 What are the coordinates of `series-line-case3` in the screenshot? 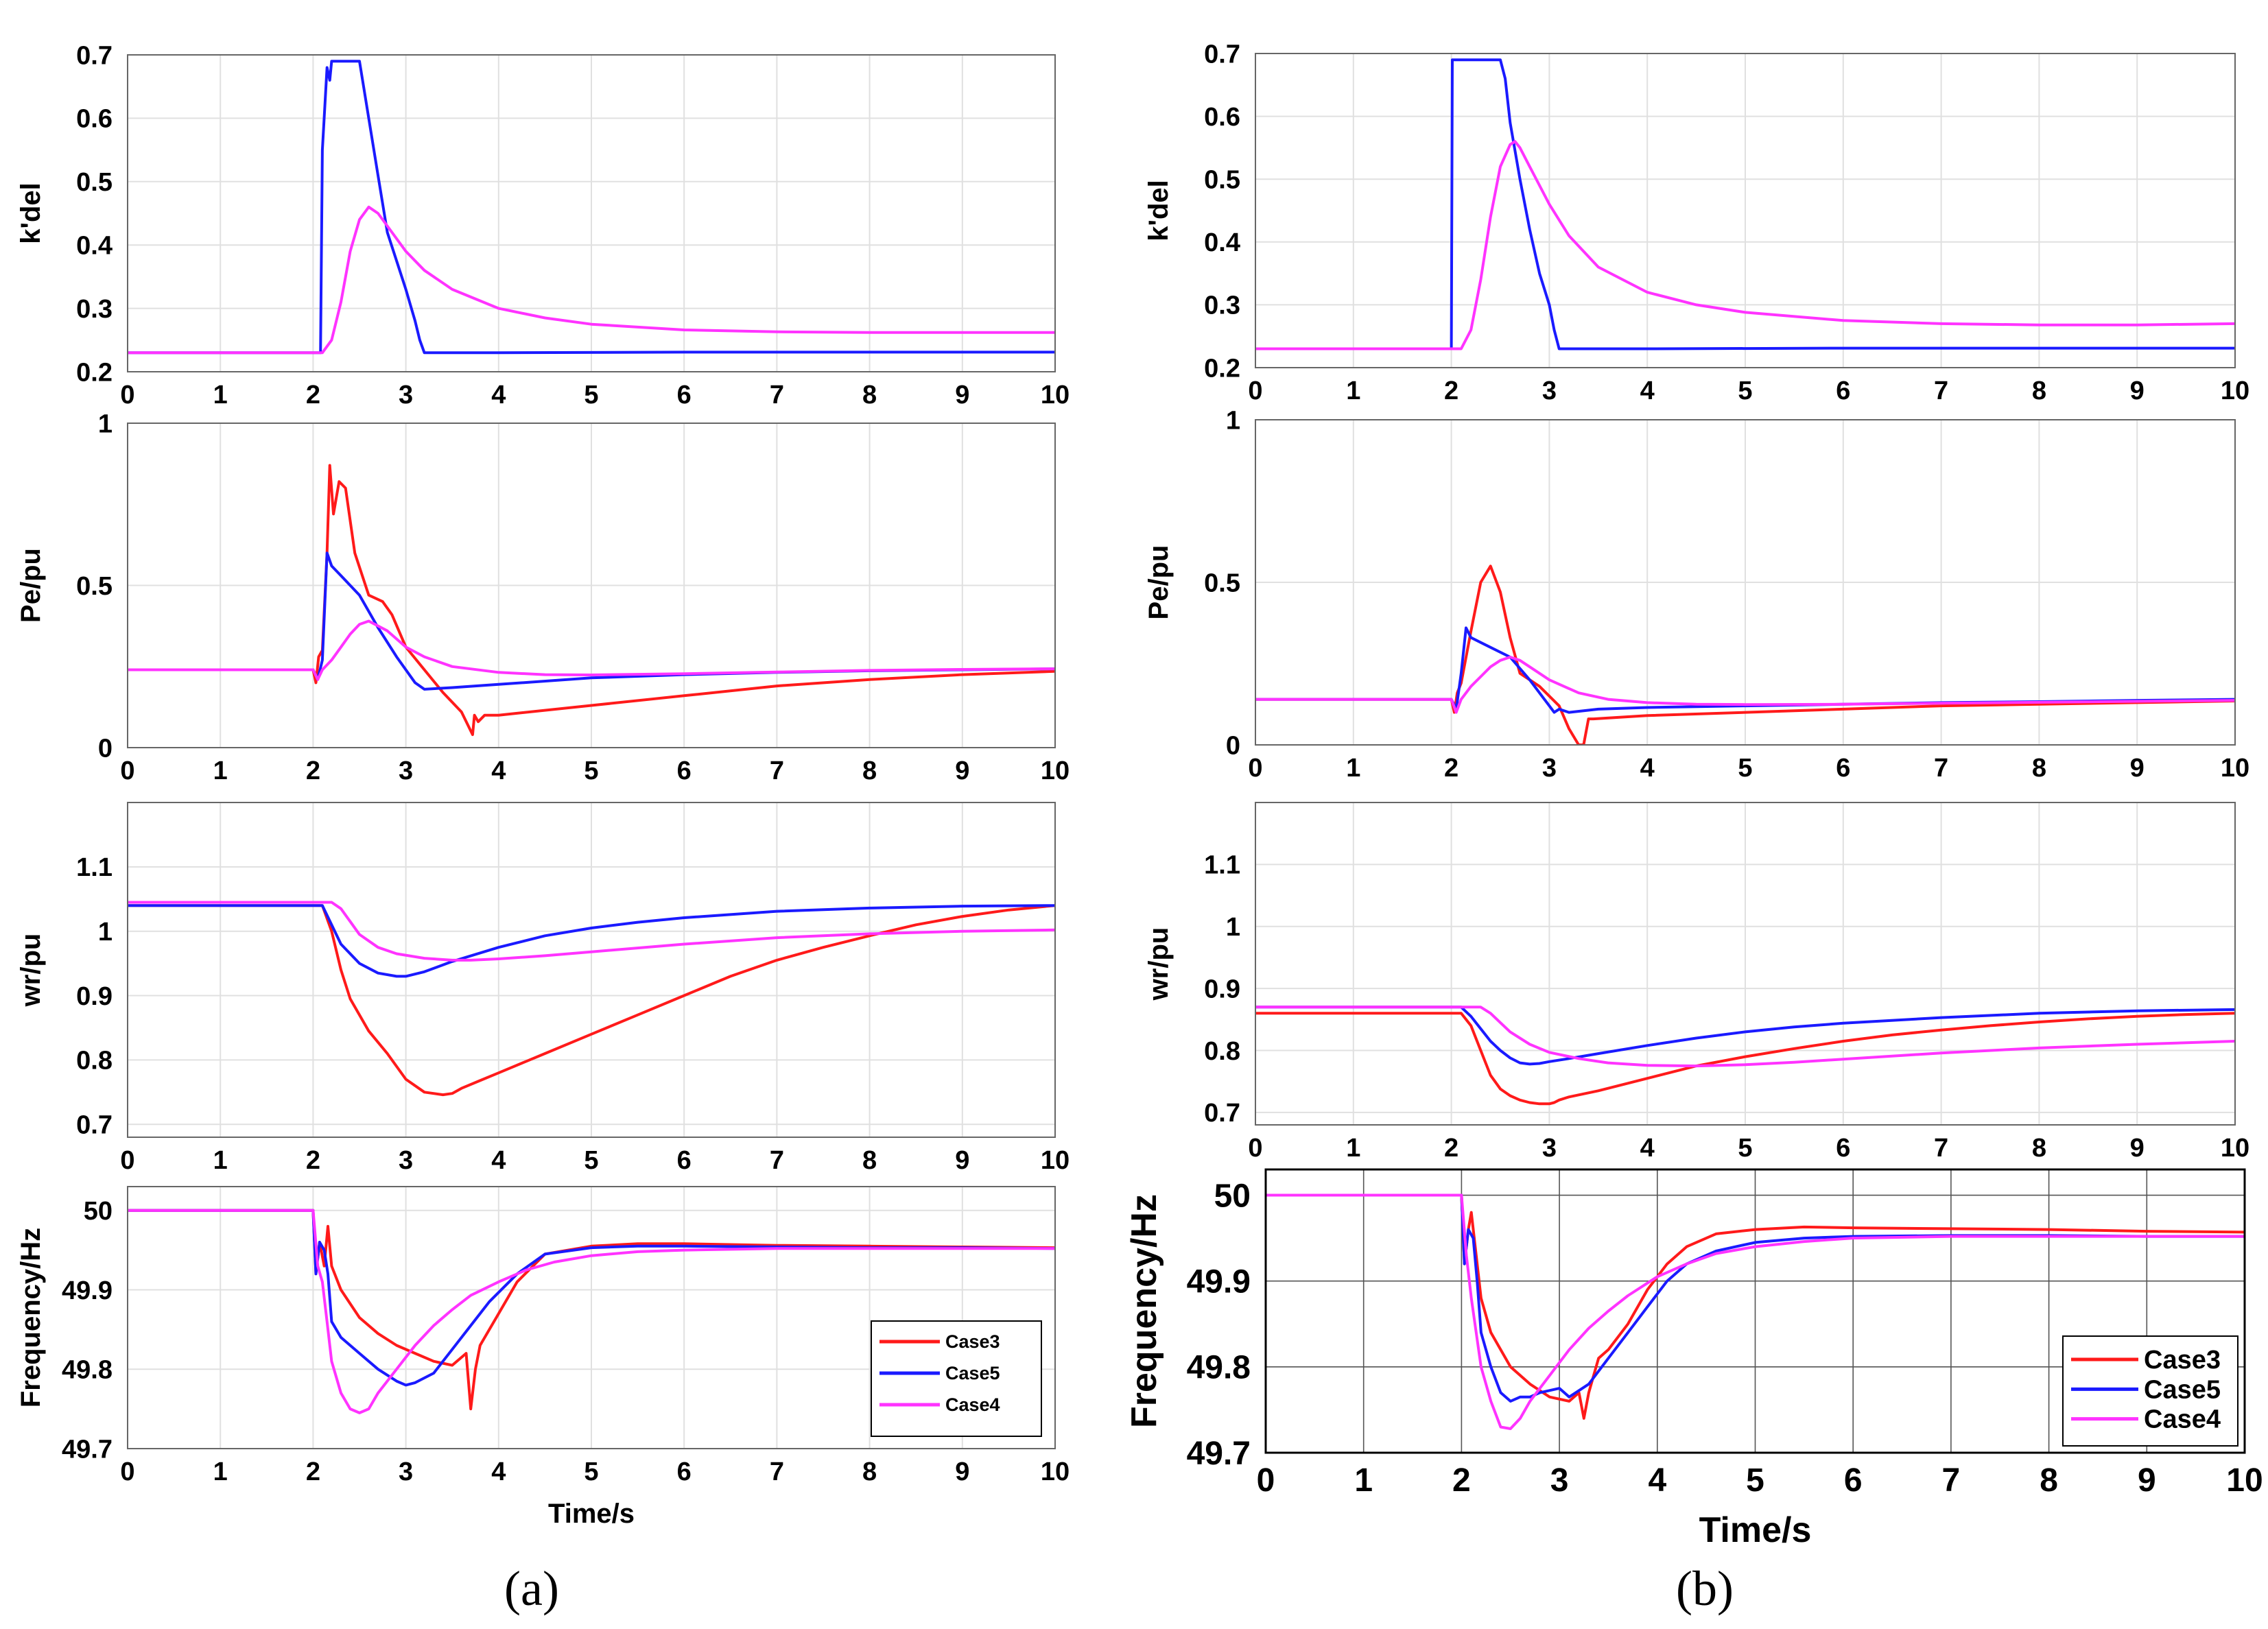 It's located at (591, 1310).